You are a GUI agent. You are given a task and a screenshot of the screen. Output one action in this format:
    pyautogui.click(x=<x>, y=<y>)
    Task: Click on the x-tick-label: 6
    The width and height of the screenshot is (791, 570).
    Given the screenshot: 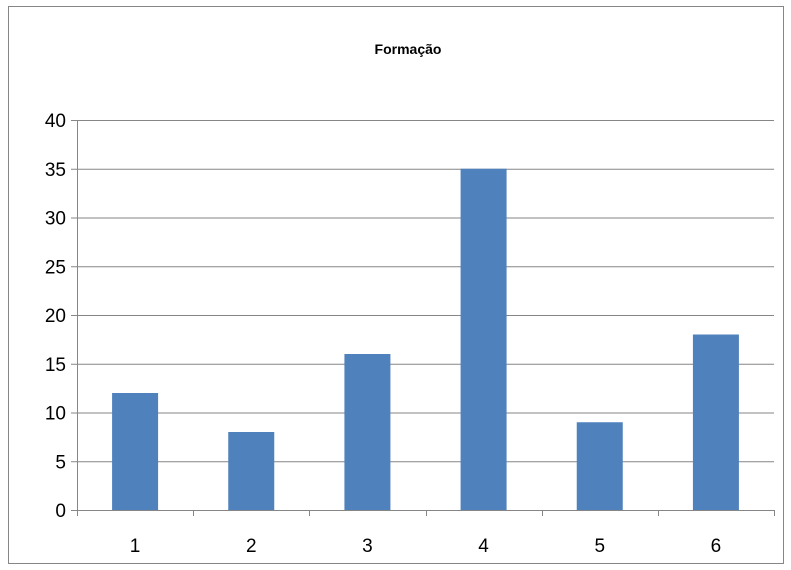 What is the action you would take?
    pyautogui.click(x=716, y=546)
    